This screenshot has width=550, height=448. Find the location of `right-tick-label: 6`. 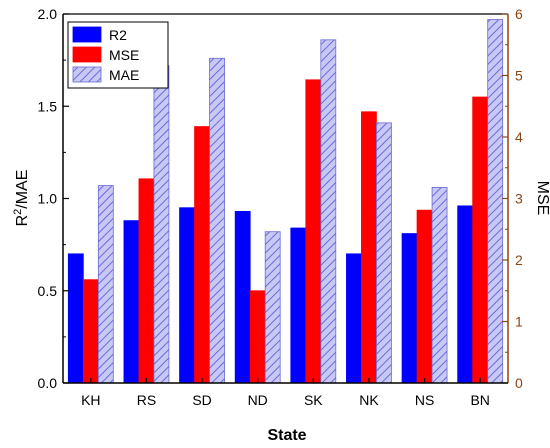

right-tick-label: 6 is located at coordinates (519, 14).